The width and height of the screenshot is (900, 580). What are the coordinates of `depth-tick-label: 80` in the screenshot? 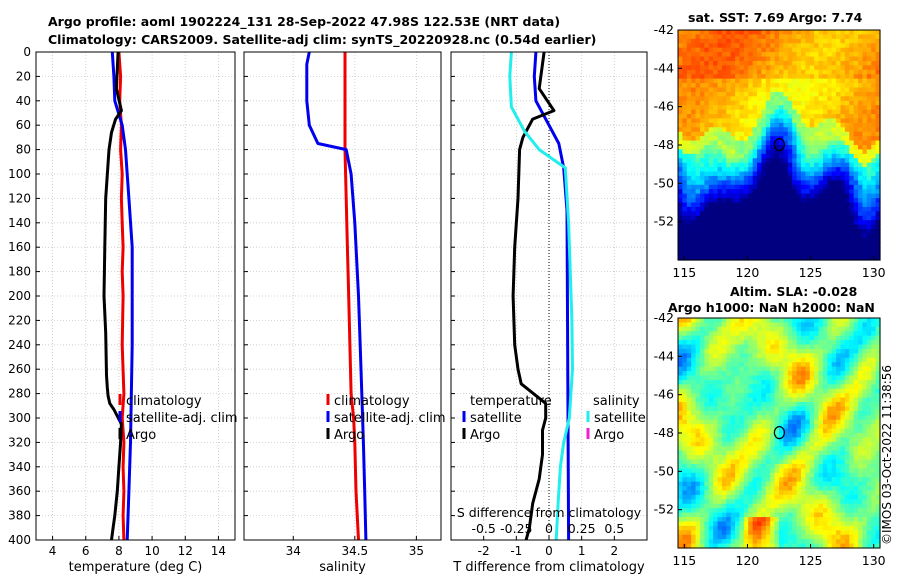 It's located at (23, 150).